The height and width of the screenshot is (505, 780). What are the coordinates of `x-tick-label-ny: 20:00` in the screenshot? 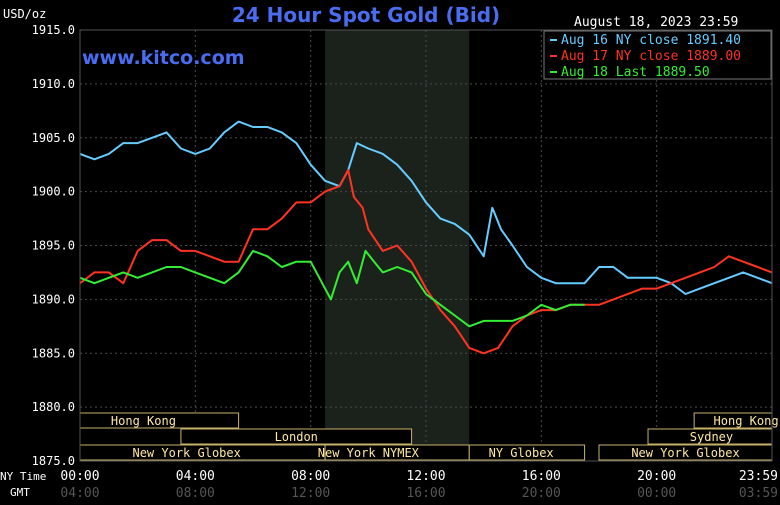 It's located at (656, 476).